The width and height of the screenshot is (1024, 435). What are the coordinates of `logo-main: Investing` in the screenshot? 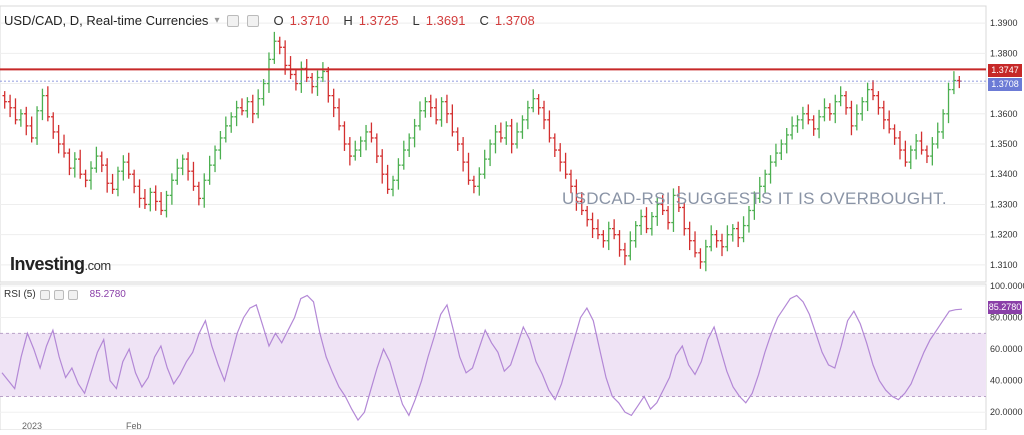 It's located at (47, 264).